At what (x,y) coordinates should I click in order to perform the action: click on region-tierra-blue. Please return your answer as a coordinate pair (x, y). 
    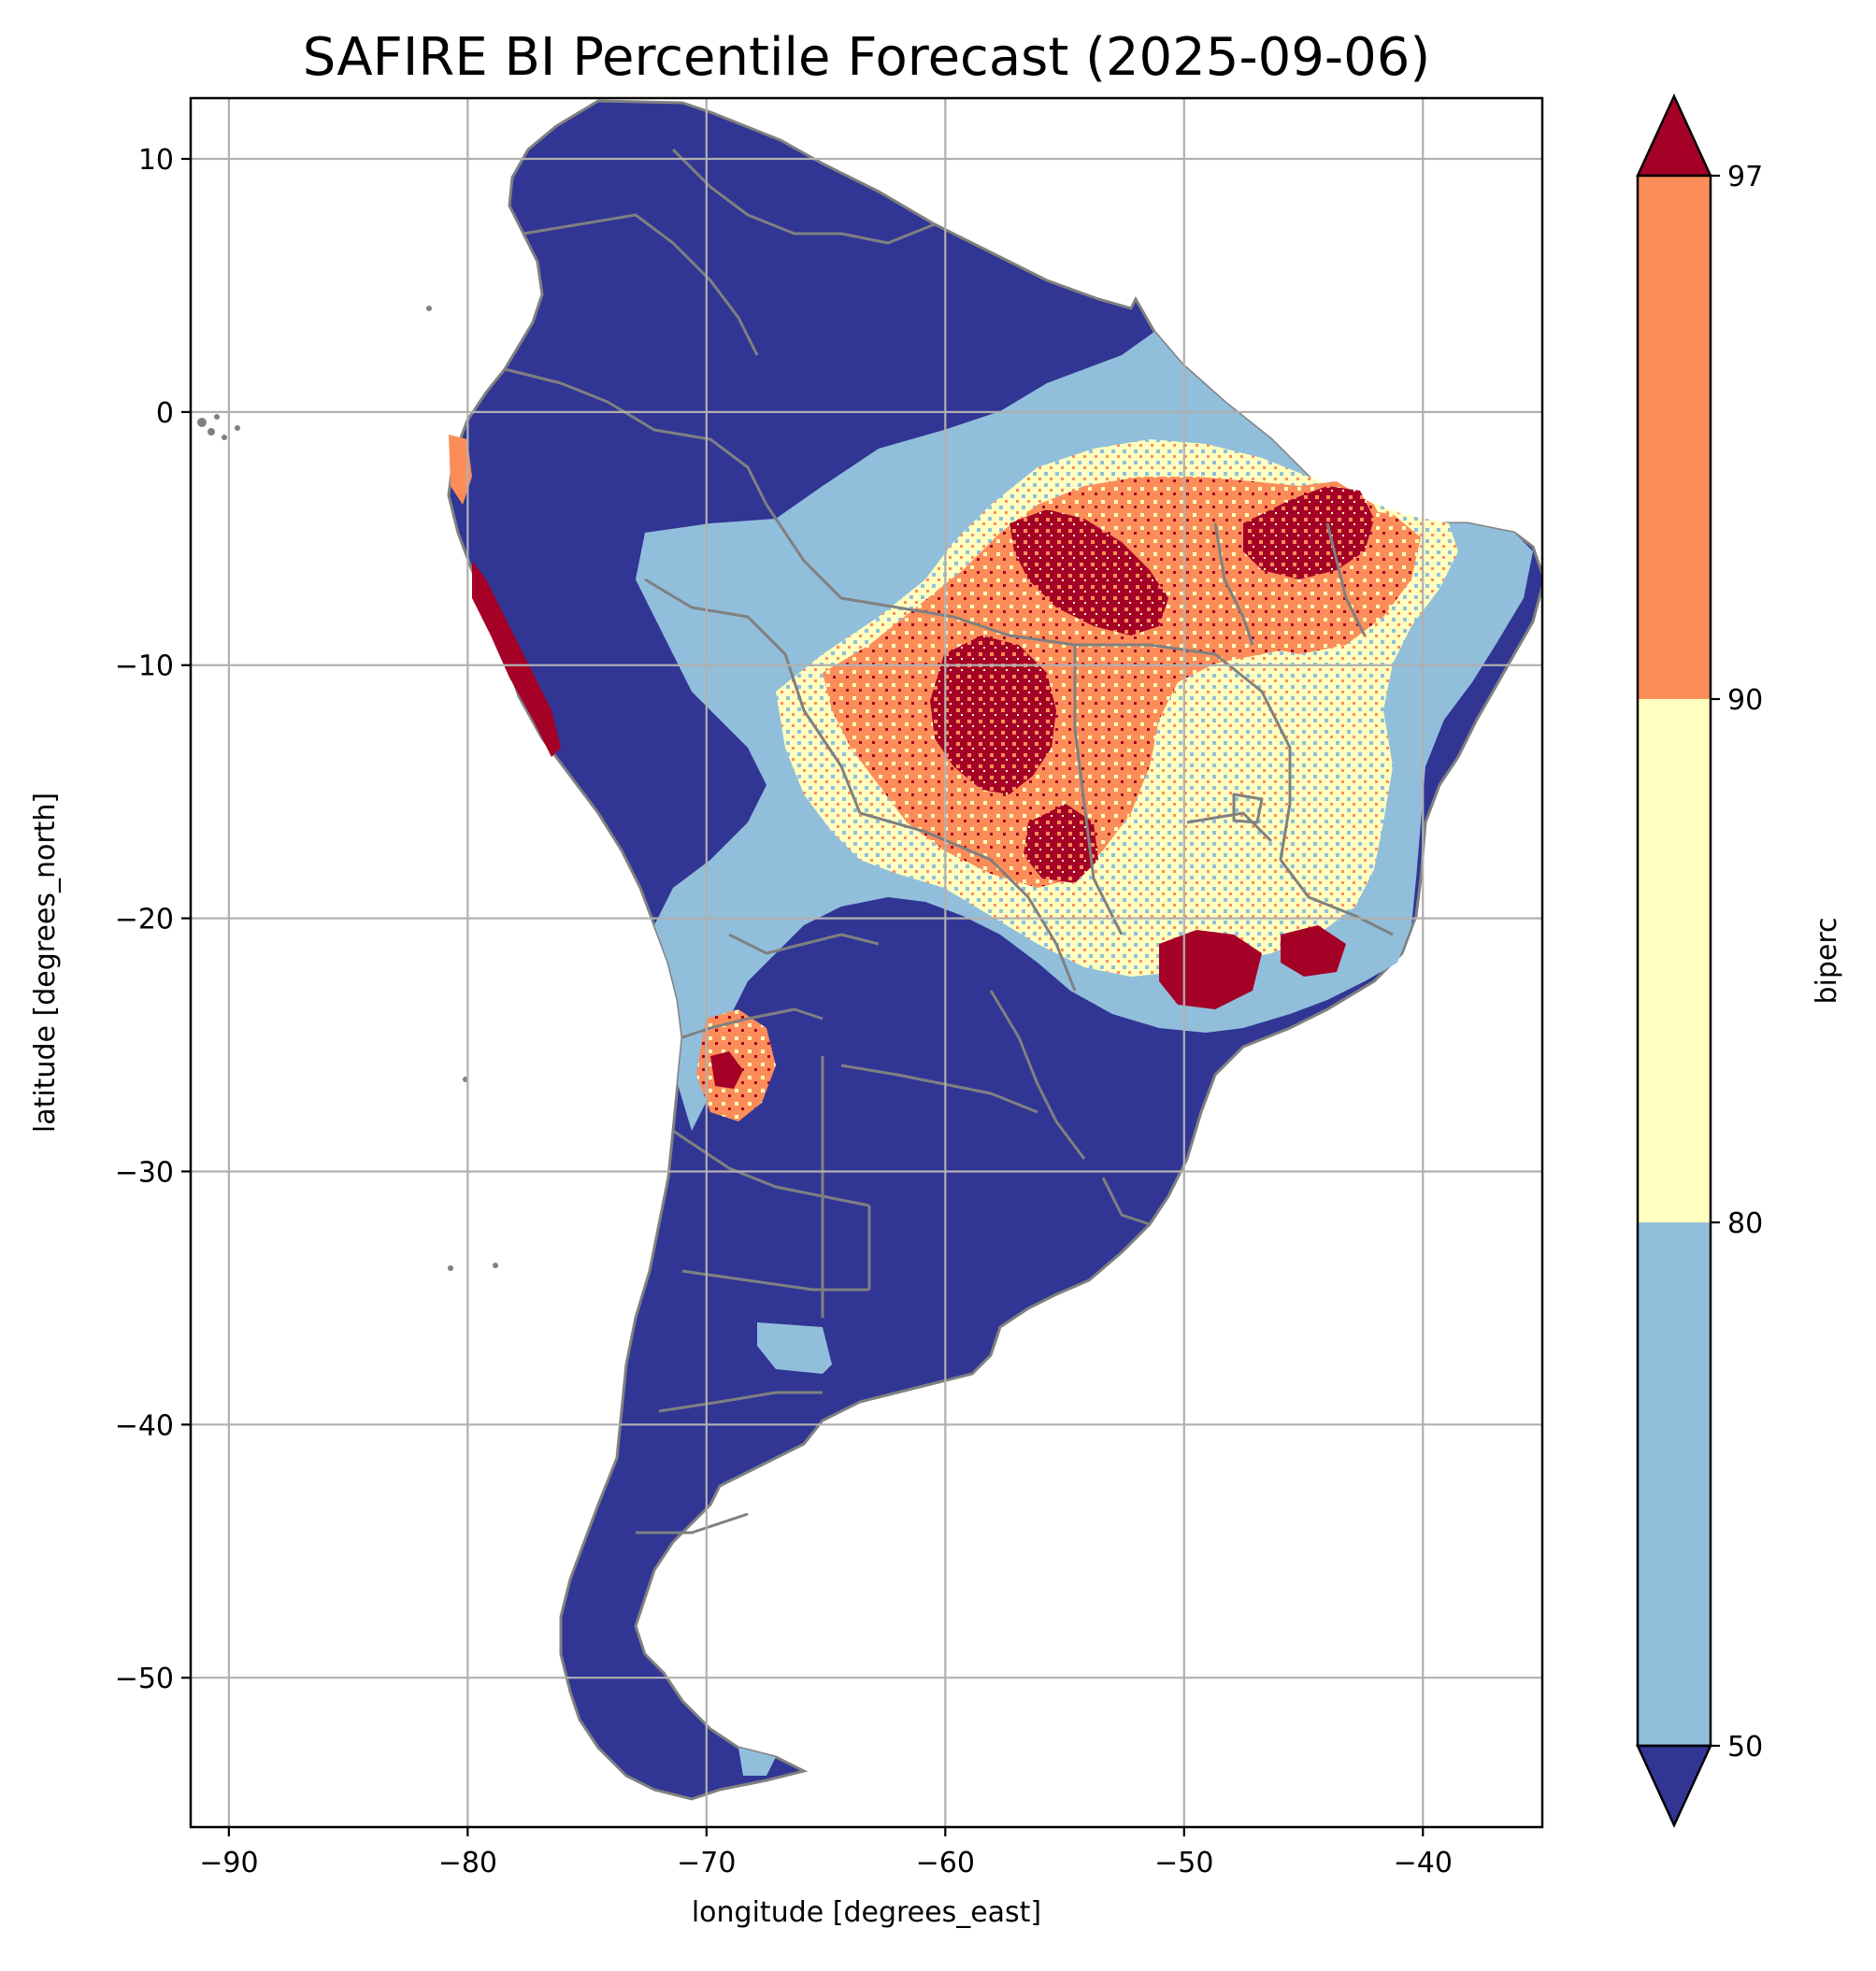
    Looking at the image, I should click on (757, 1762).